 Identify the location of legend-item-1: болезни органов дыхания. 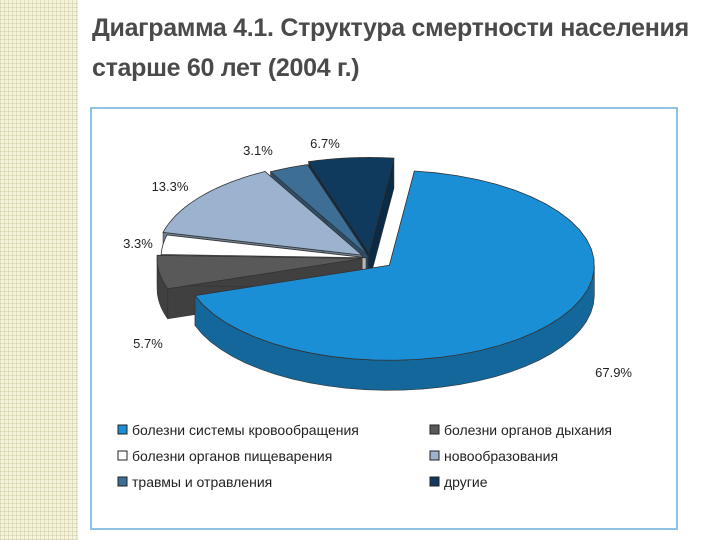
(520, 430).